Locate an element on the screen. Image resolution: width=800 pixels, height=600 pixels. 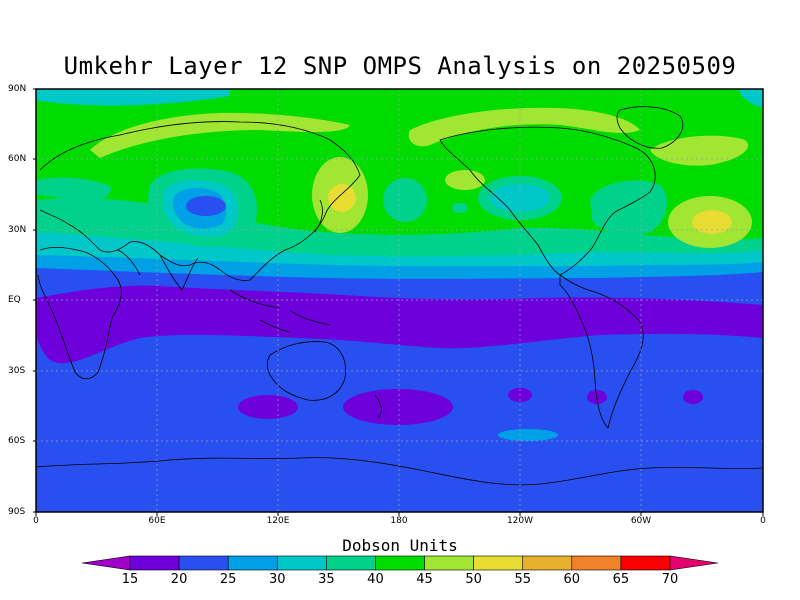
colorbar-label: 65 is located at coordinates (621, 579).